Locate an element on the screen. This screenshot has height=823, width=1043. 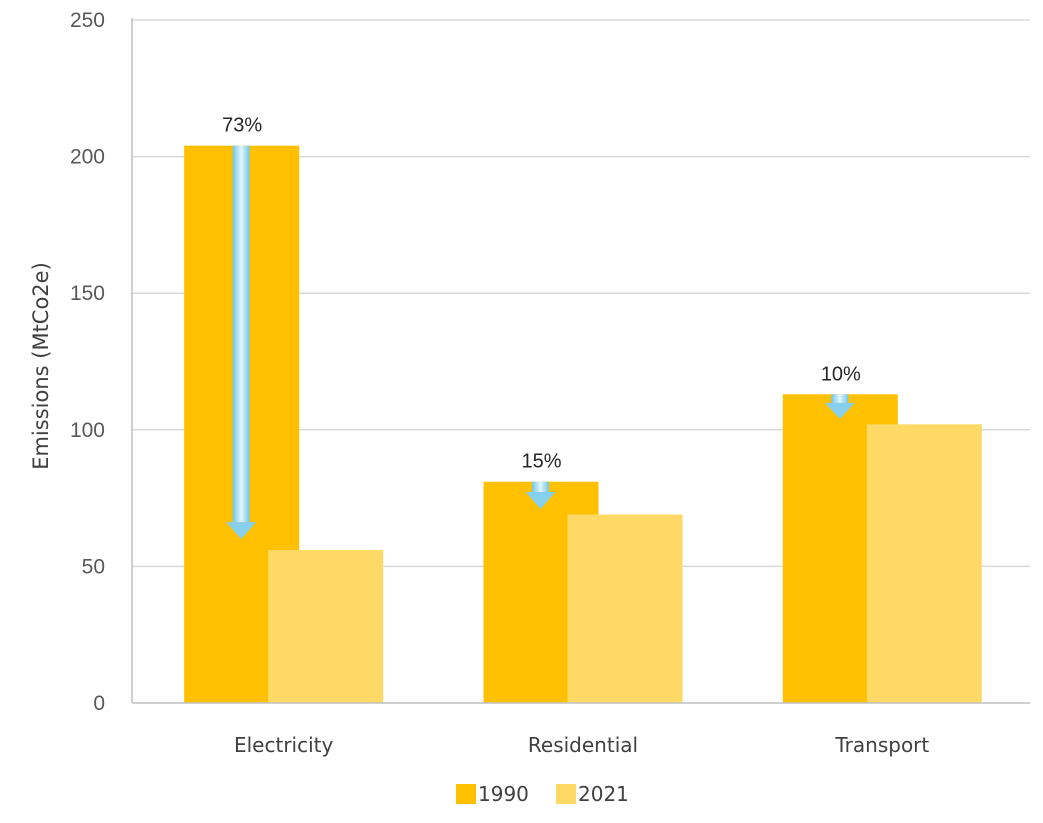
y-tick-label: 150 is located at coordinates (87, 293).